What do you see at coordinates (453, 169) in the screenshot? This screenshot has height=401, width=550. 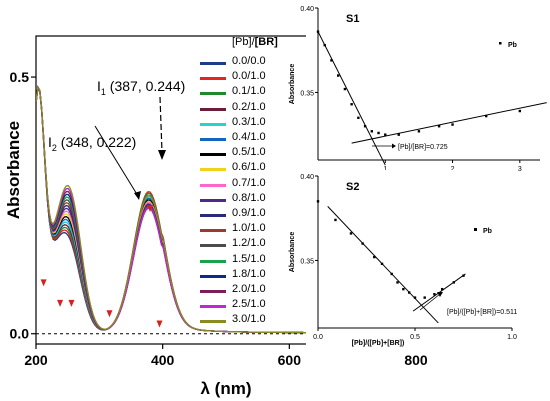 I see `inset-x-tick-label: 2` at bounding box center [453, 169].